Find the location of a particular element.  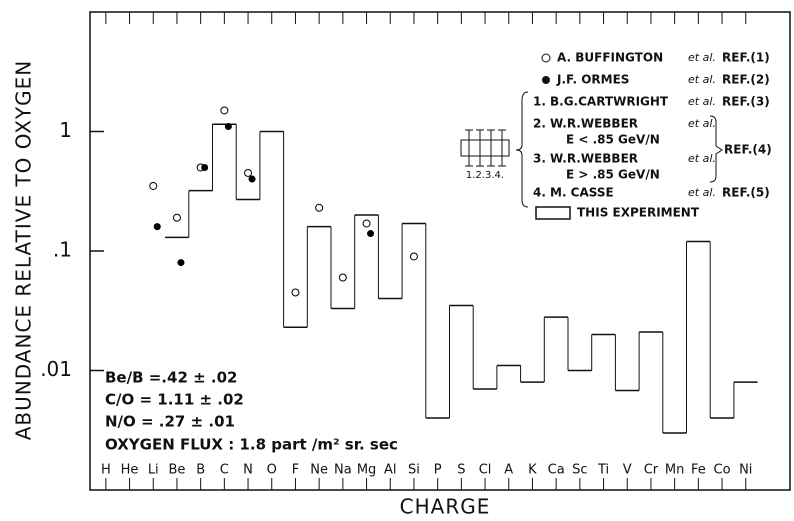

x-tick-label: K is located at coordinates (532, 470).